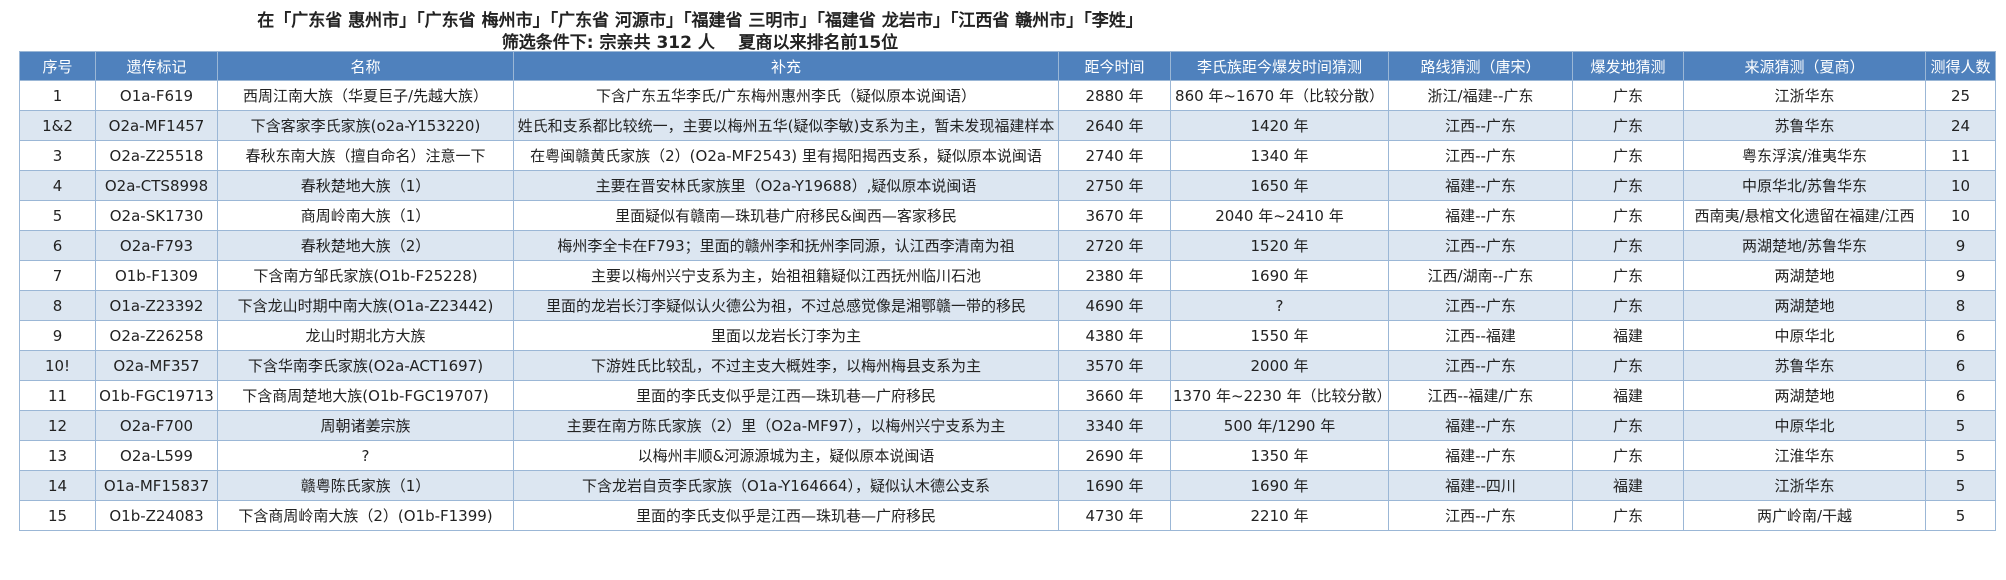 The image size is (2006, 580). What do you see at coordinates (1804, 275) in the screenshot?
I see `table-cell: 两湖楚地` at bounding box center [1804, 275].